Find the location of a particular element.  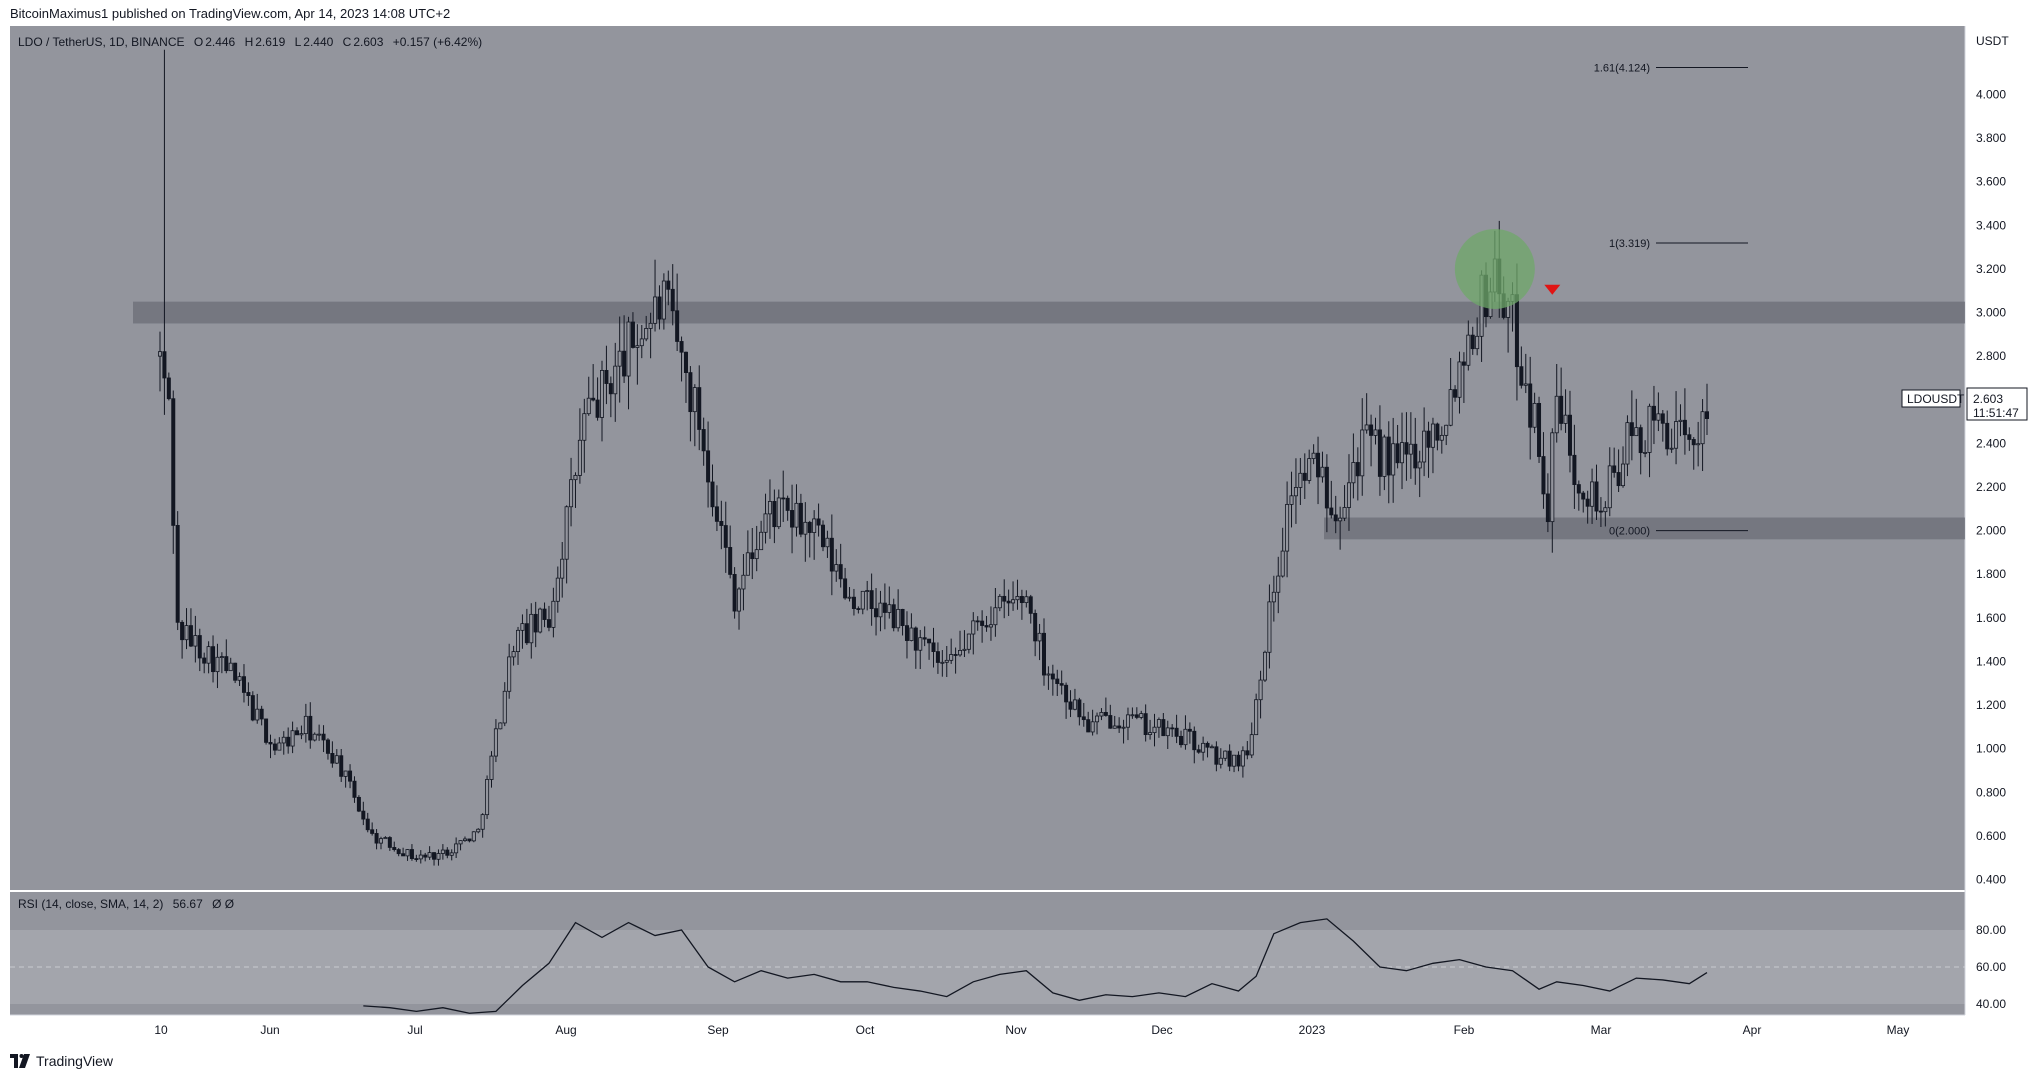

footer-brand: TradingView is located at coordinates (75, 1061).